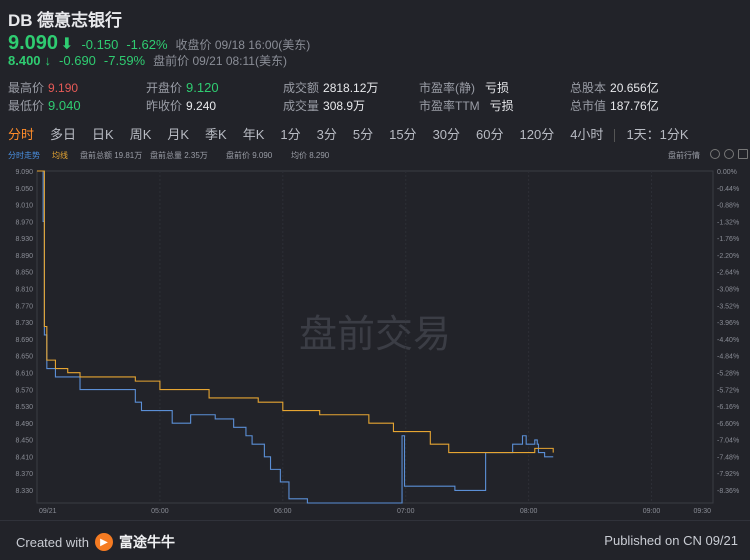  I want to click on y-right-tick-label: -6.60%, so click(728, 424).